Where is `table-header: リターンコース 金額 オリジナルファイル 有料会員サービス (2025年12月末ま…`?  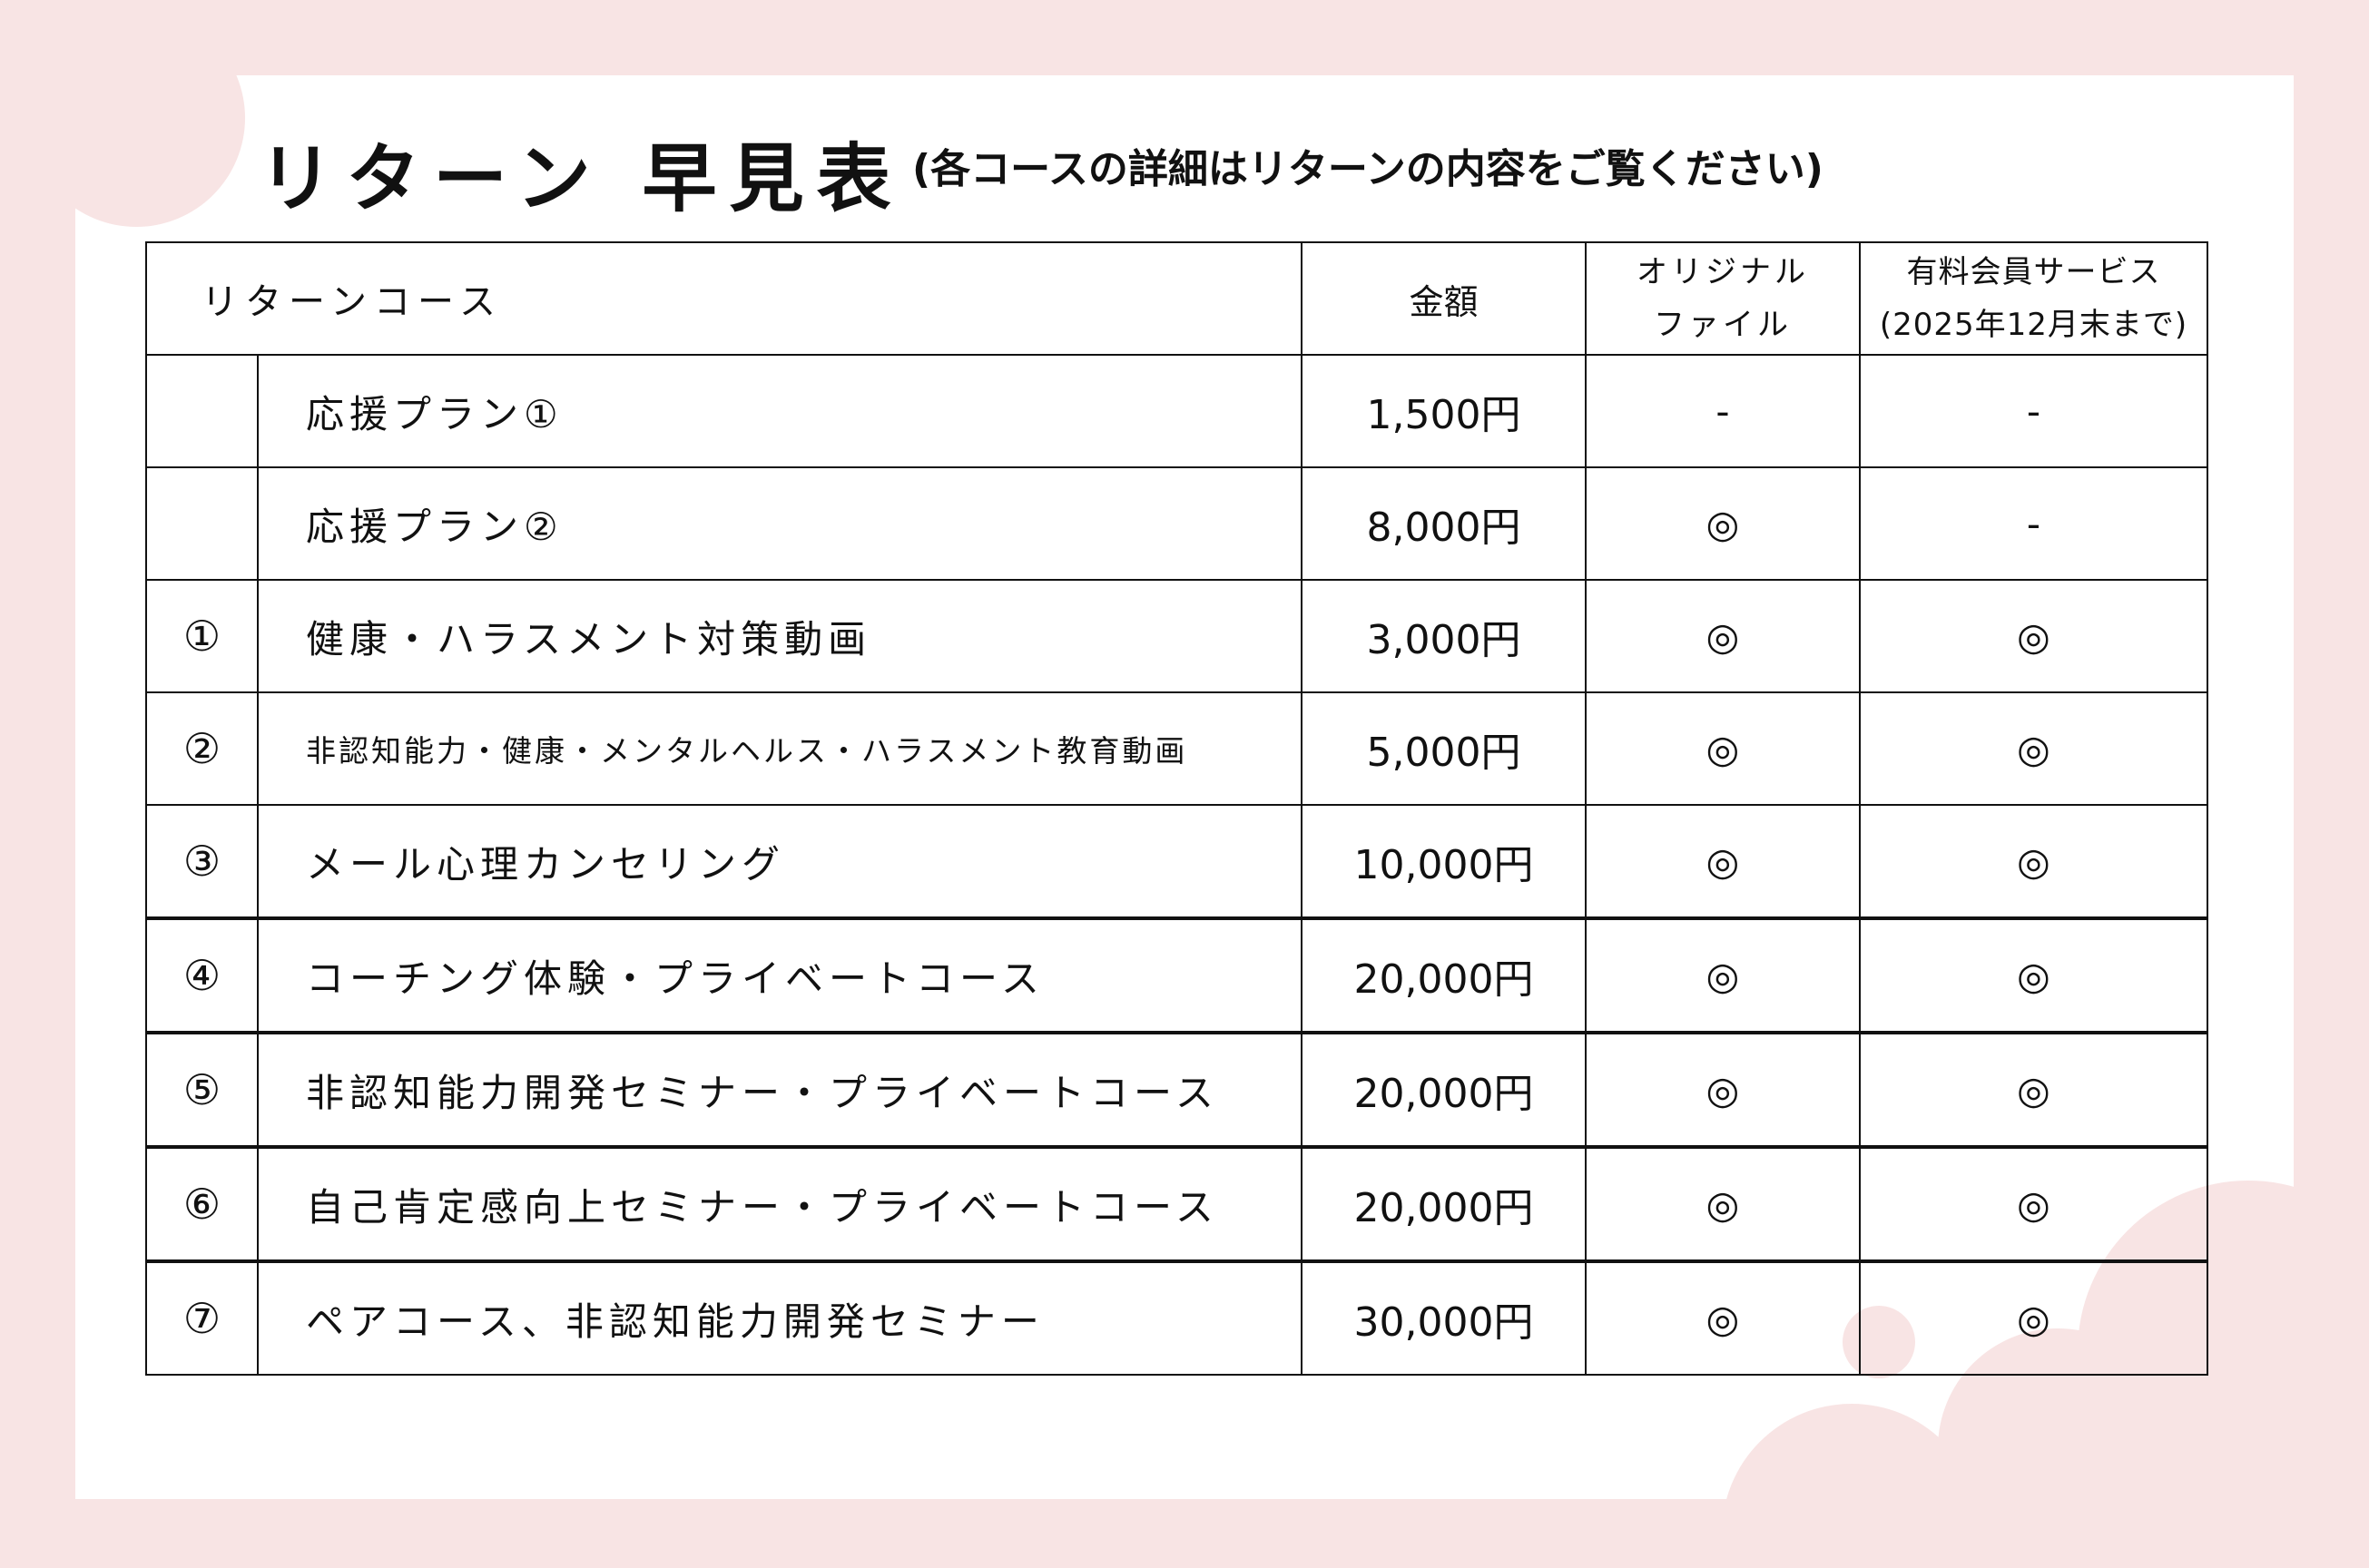
table-header: リターンコース 金額 オリジナルファイル 有料会員サービス (2025年12月末ま… is located at coordinates (1176, 298).